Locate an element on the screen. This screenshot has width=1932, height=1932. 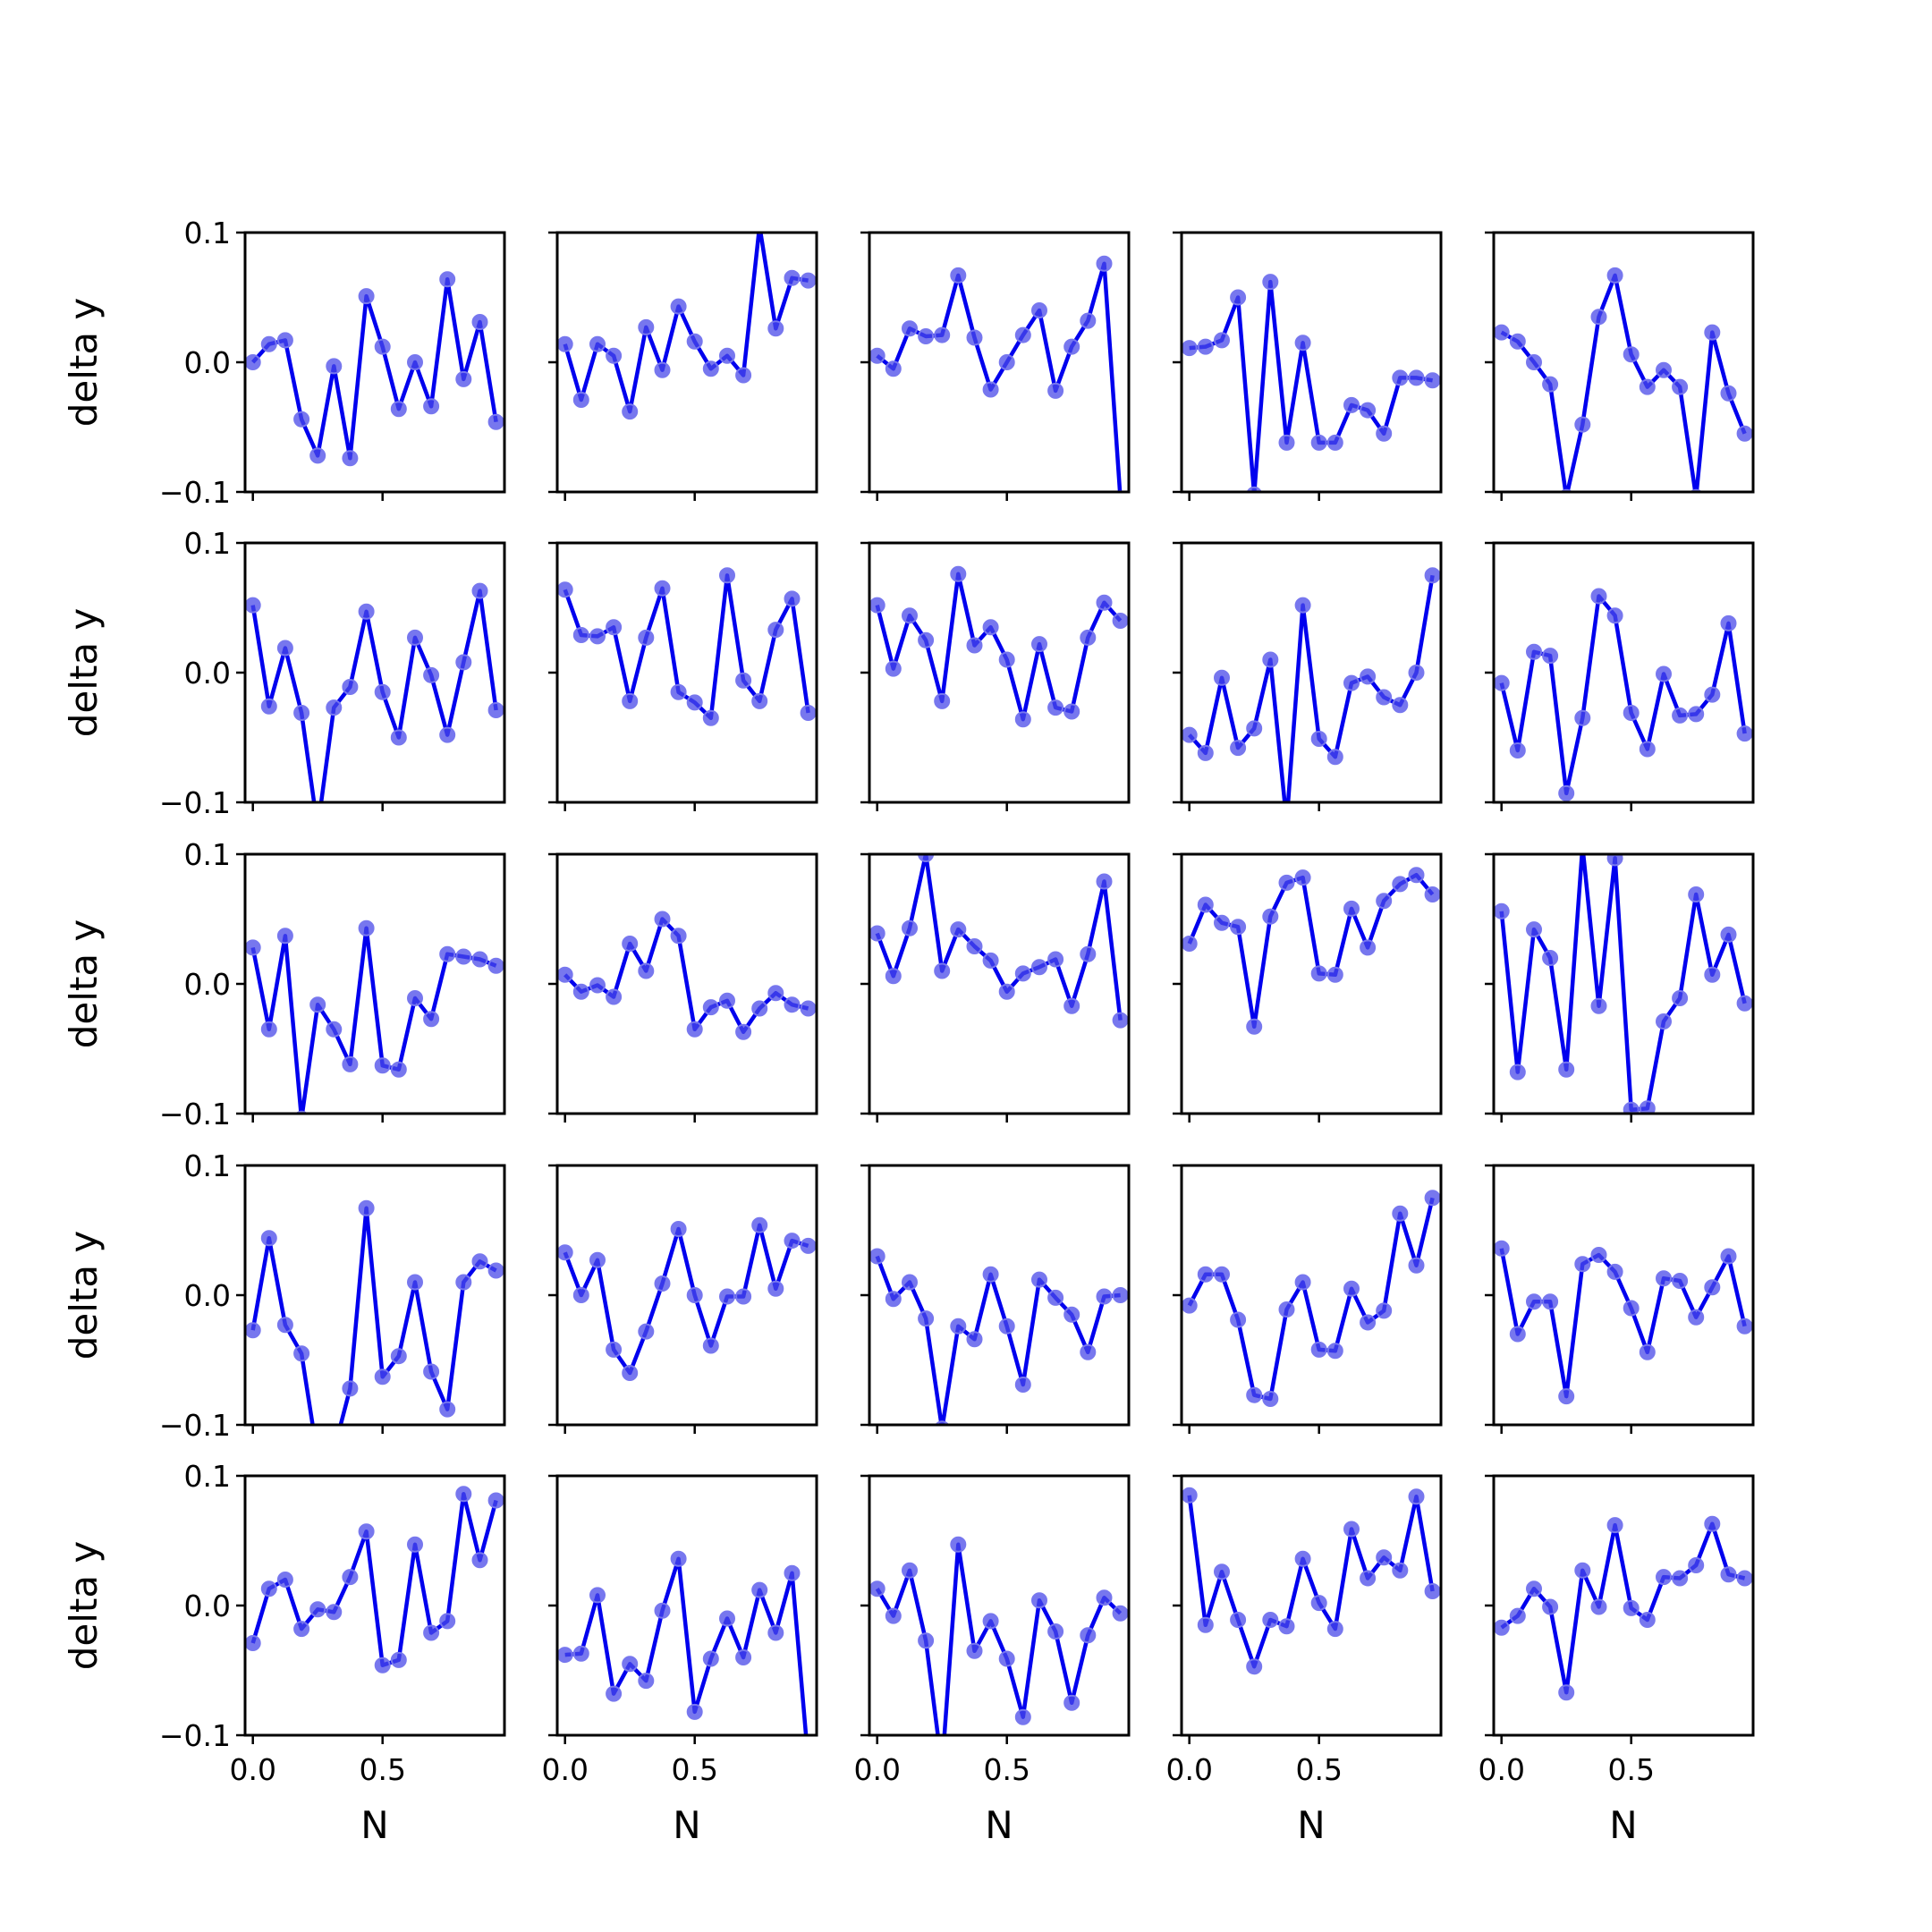
x-tick-label: 0.0 is located at coordinates (252, 1769).